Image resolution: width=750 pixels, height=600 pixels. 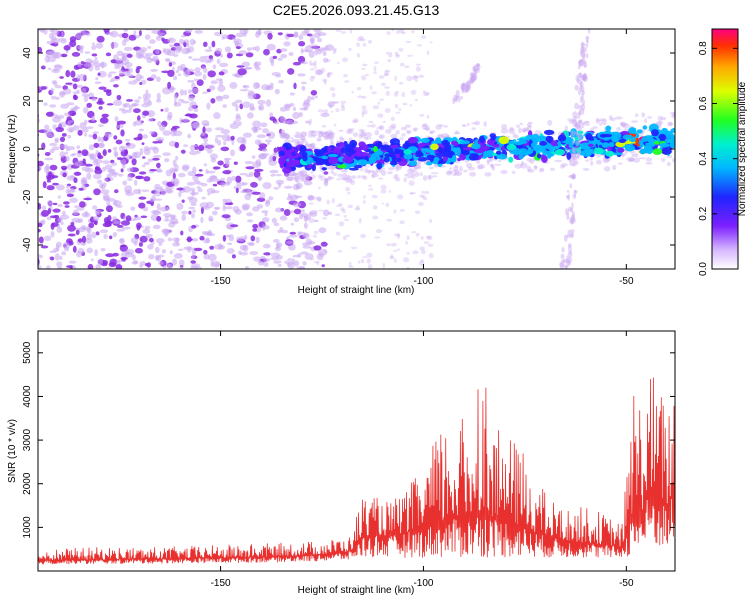 I want to click on heatmap-x-label: Height of straight line (km), so click(x=356, y=290).